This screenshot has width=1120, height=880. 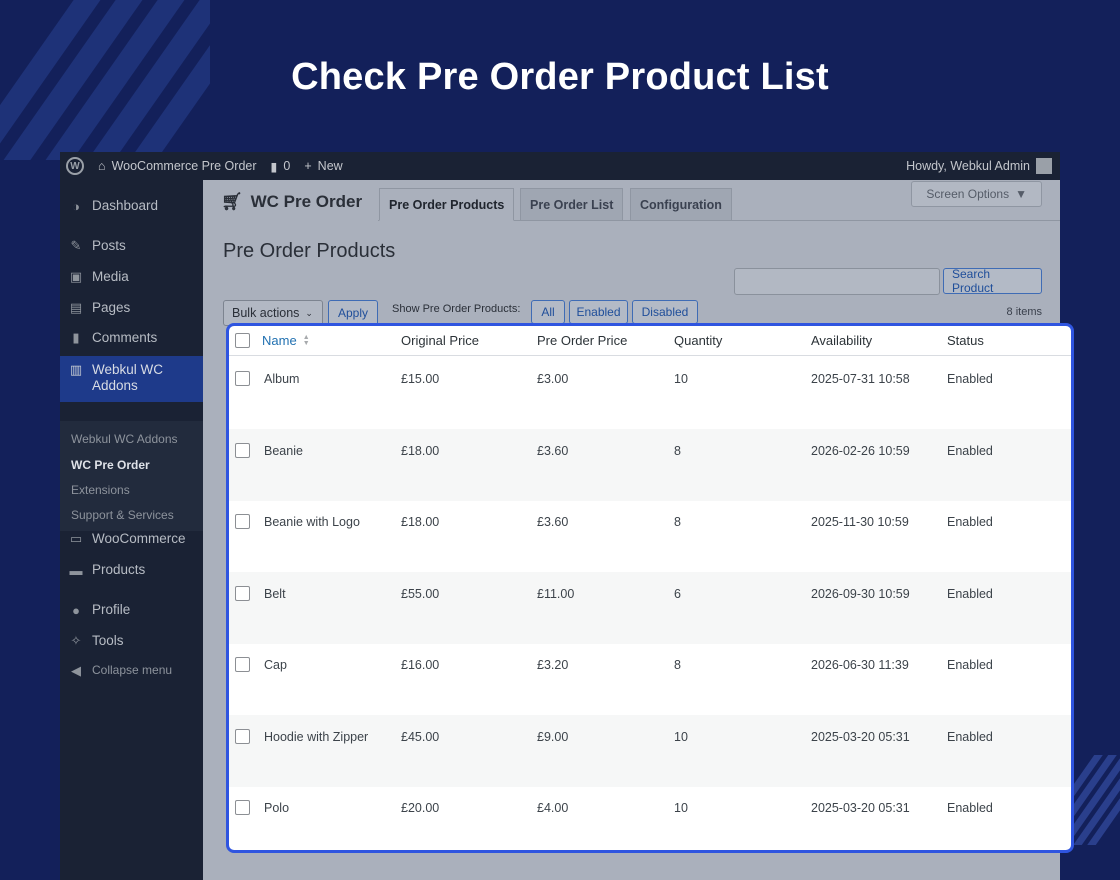 What do you see at coordinates (992, 281) in the screenshot?
I see `search-product-button: Search Product` at bounding box center [992, 281].